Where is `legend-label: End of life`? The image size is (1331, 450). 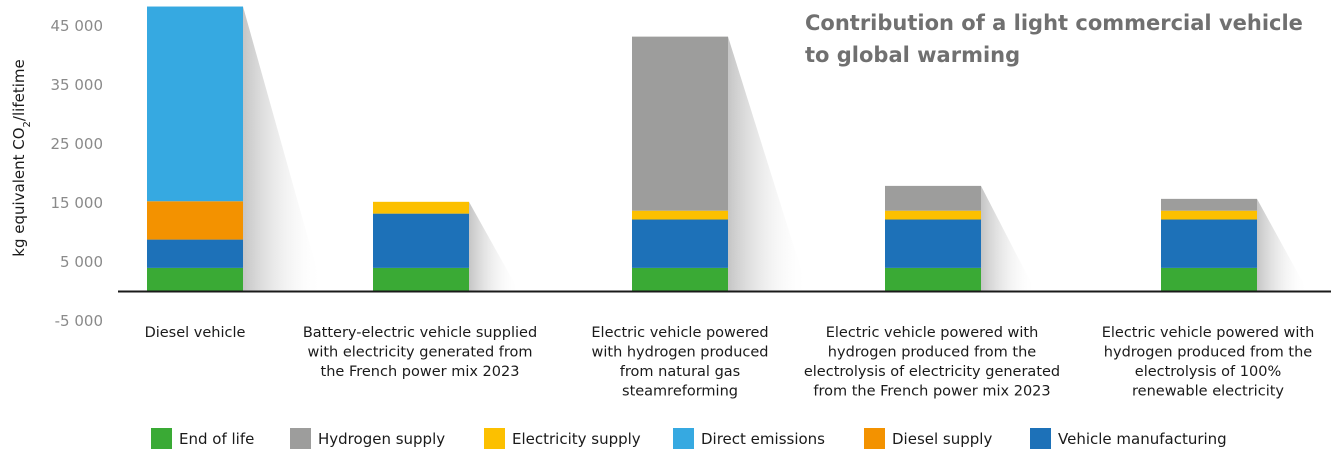
legend-label: End of life is located at coordinates (216, 439).